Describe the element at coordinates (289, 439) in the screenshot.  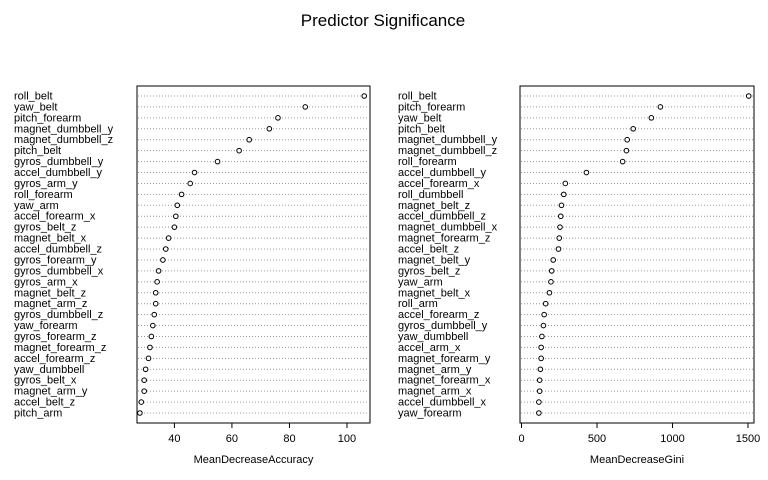
I see `x-tick-label: 80` at that location.